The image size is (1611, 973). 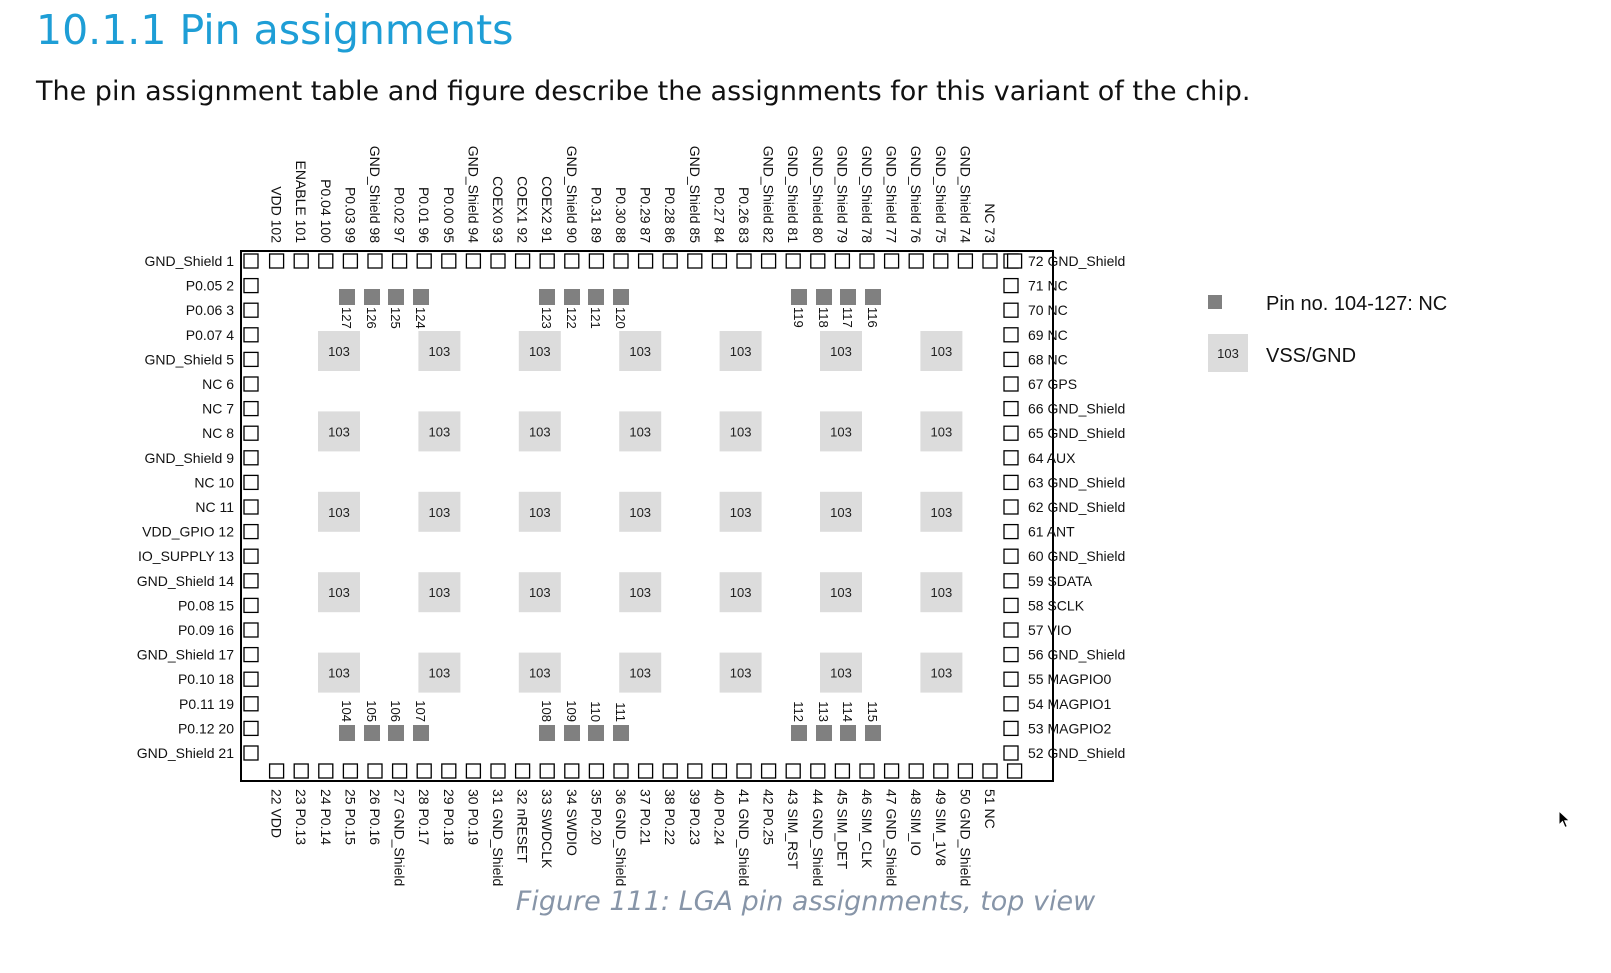 What do you see at coordinates (190, 359) in the screenshot?
I see `pin-label-left: GND_Shield 5` at bounding box center [190, 359].